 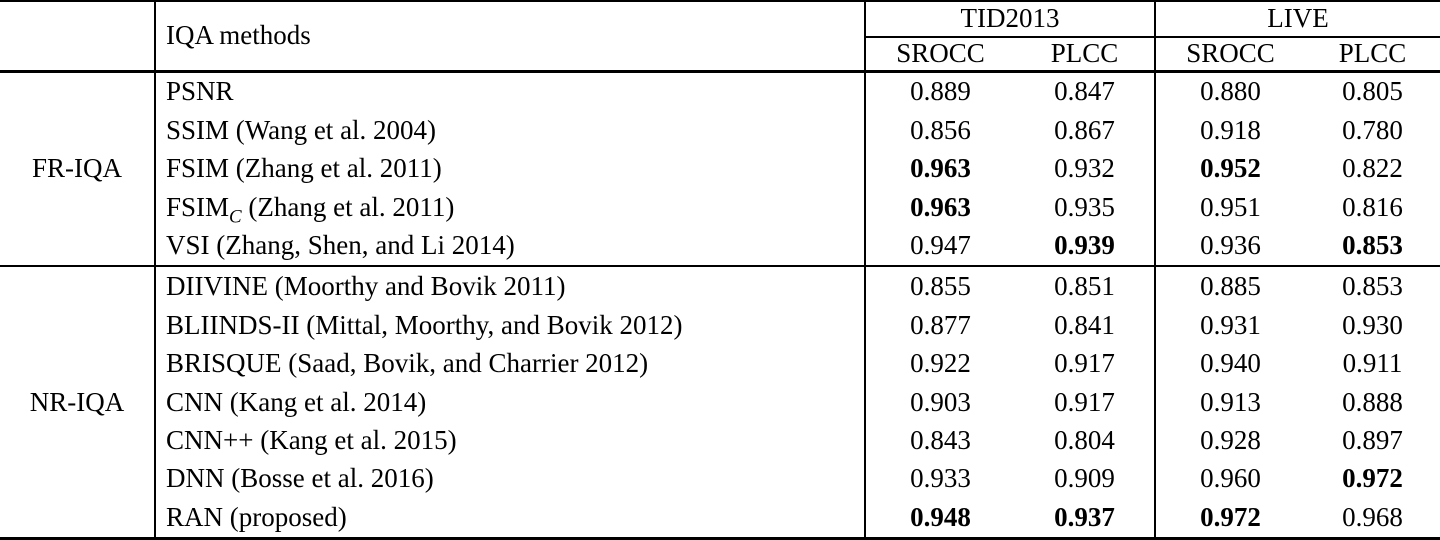 What do you see at coordinates (1011, 19) in the screenshot?
I see `dataset-header-tid2013: TID2013` at bounding box center [1011, 19].